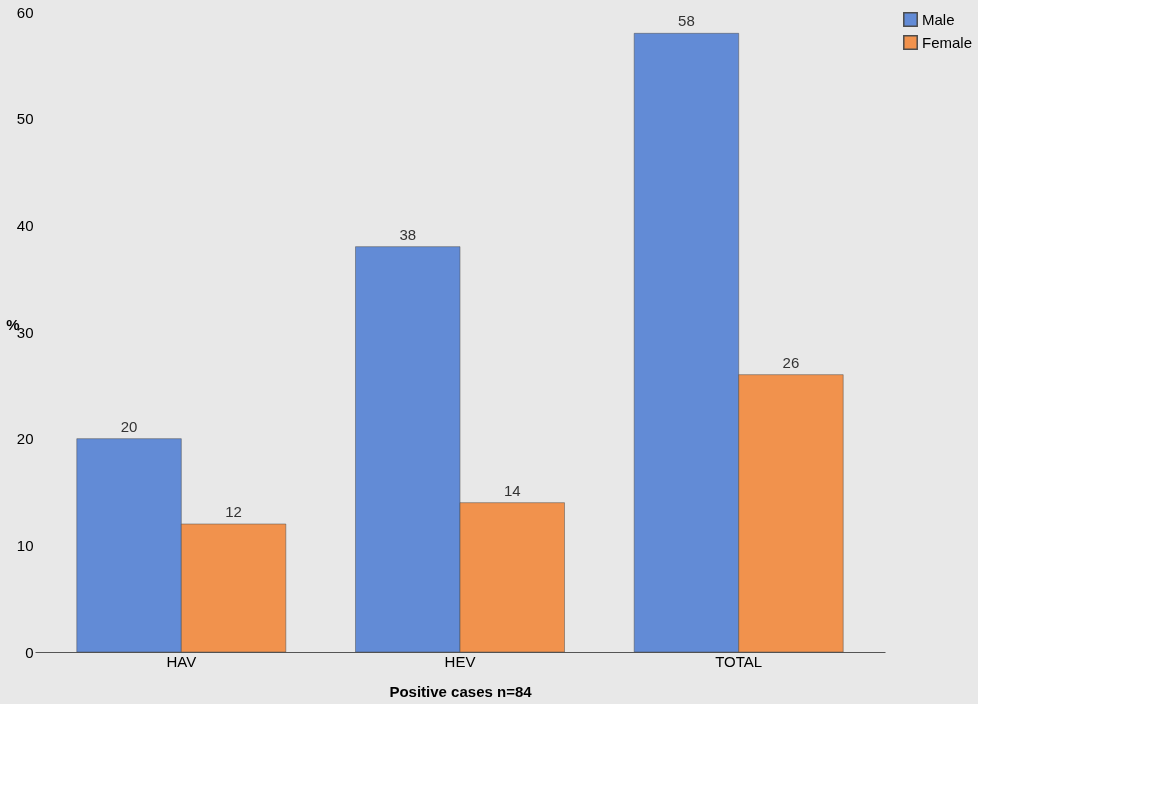  Describe the element at coordinates (233, 511) in the screenshot. I see `data-label: 12` at that location.